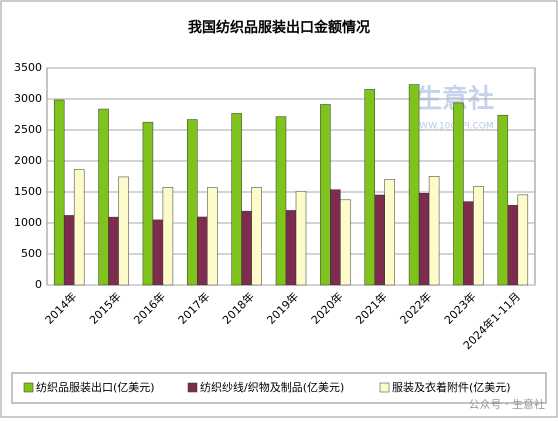 The width and height of the screenshot is (558, 422). I want to click on credit: 公众号 · 生意社, so click(507, 404).